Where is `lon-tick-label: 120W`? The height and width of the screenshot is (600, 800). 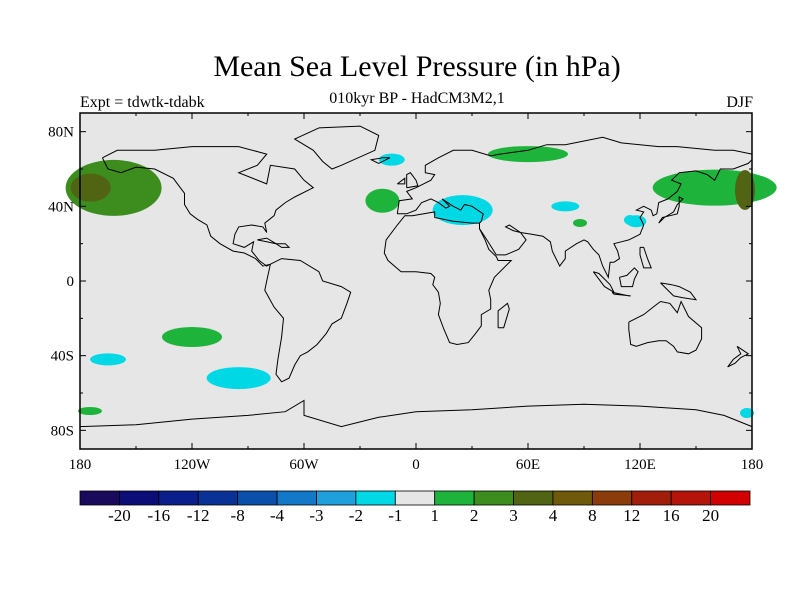 lon-tick-label: 120W is located at coordinates (193, 465).